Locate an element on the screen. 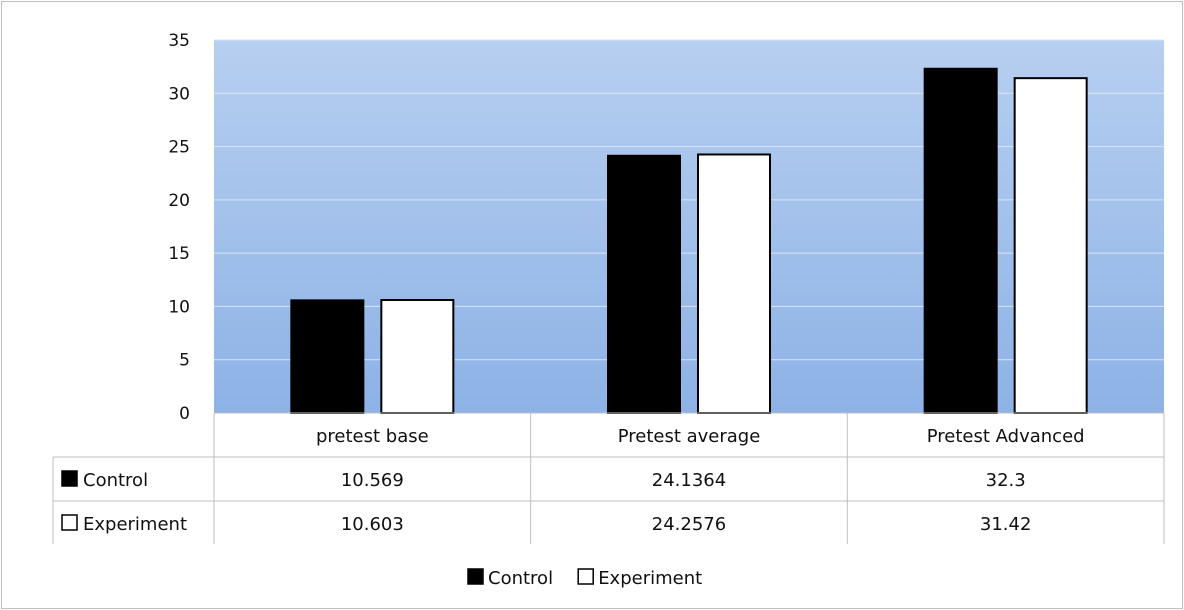 Image resolution: width=1184 pixels, height=610 pixels. legend-label: Control is located at coordinates (520, 578).